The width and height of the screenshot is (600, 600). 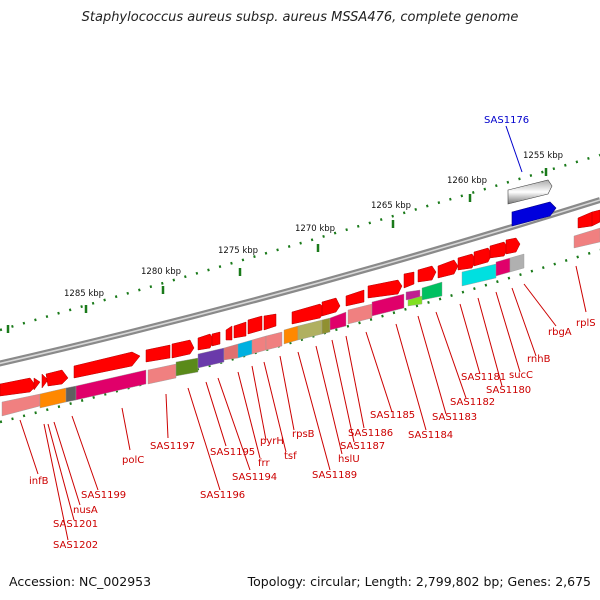 I want to click on gene-label: tsf, so click(x=290, y=456).